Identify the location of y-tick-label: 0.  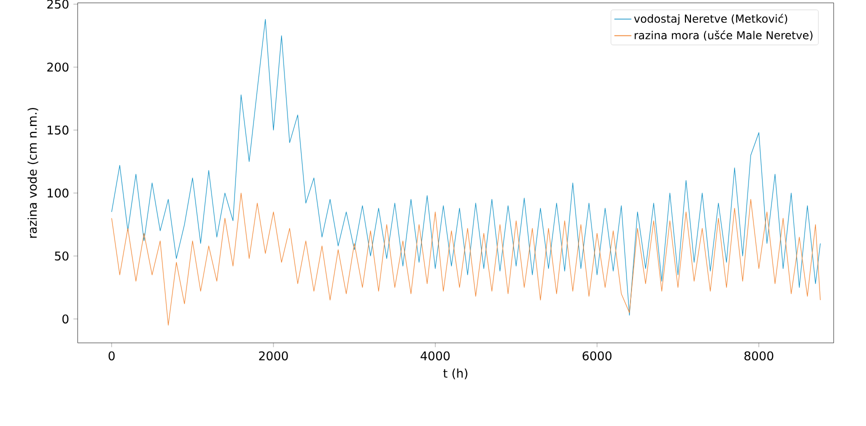
(65, 319).